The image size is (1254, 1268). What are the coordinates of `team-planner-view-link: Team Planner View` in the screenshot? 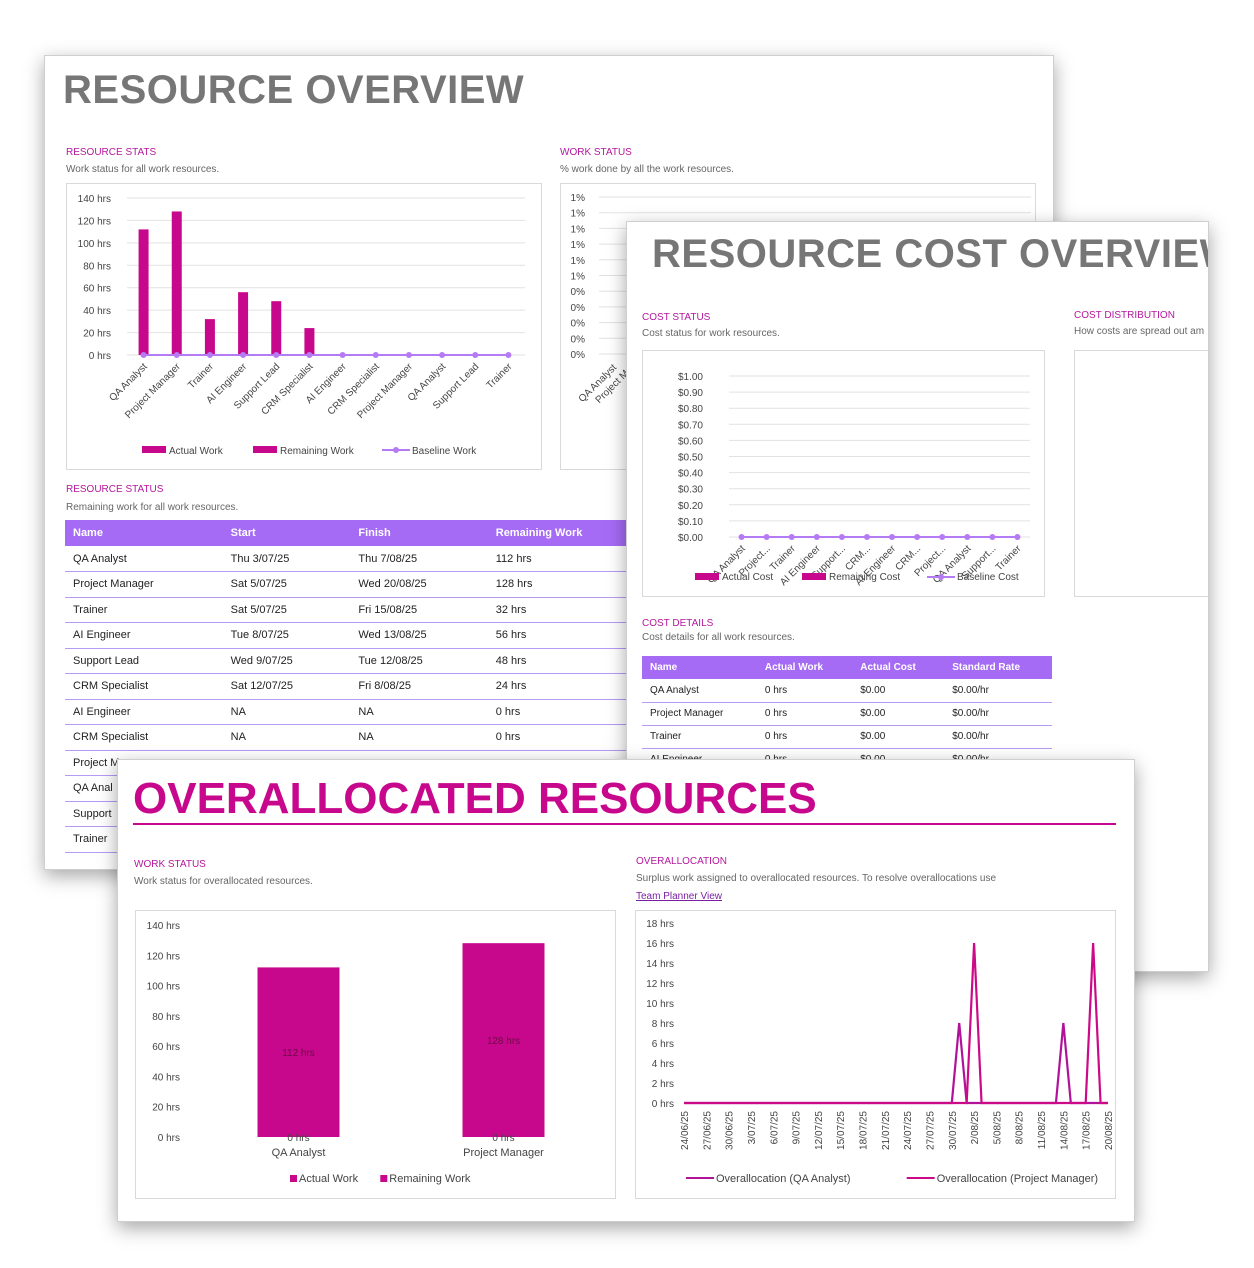 It's located at (679, 896).